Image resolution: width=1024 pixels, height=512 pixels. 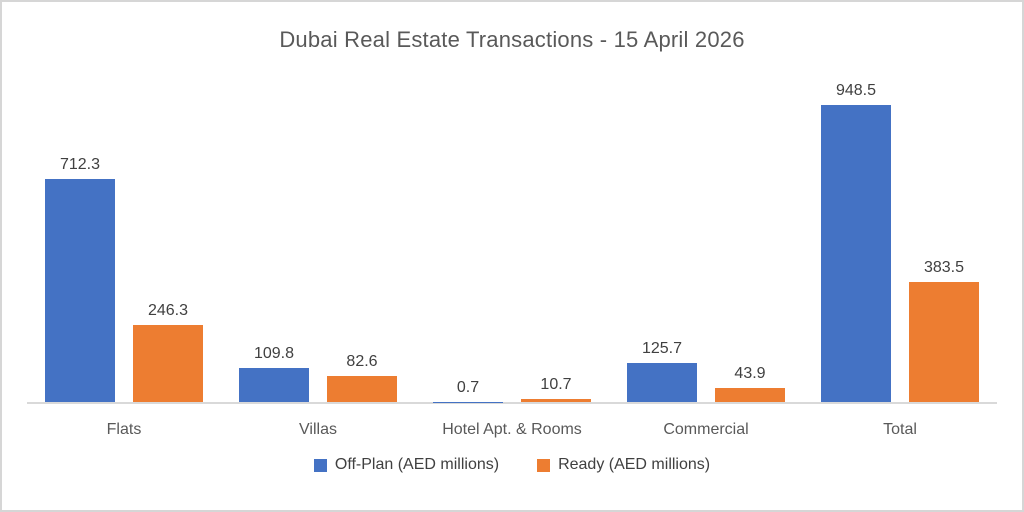 I want to click on bar-value-label: 109.8, so click(x=274, y=353).